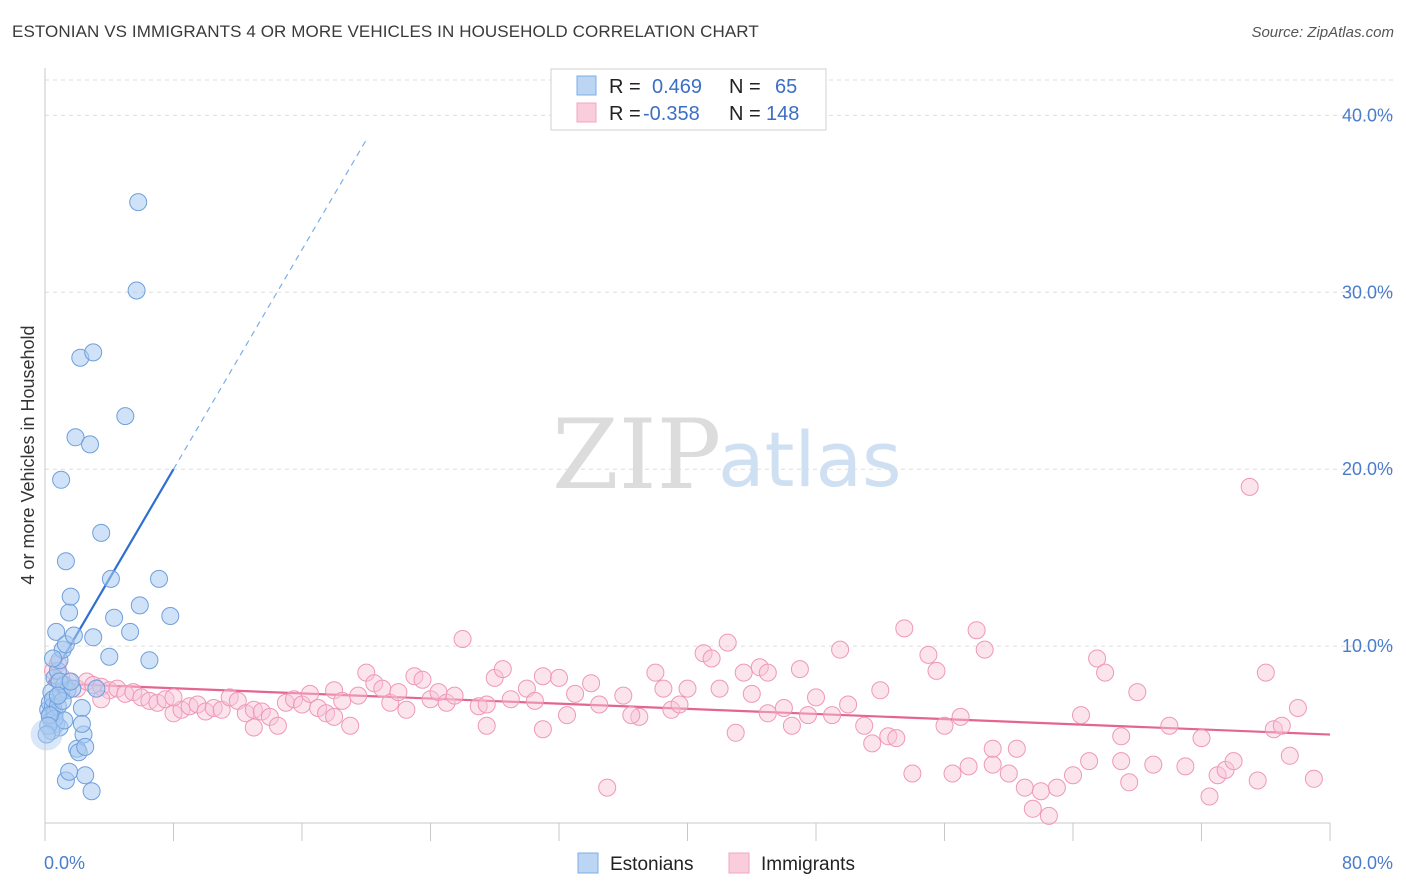 Image resolution: width=1406 pixels, height=892 pixels. What do you see at coordinates (625, 114) in the screenshot?
I see `legend-r-label-2: R =` at bounding box center [625, 114].